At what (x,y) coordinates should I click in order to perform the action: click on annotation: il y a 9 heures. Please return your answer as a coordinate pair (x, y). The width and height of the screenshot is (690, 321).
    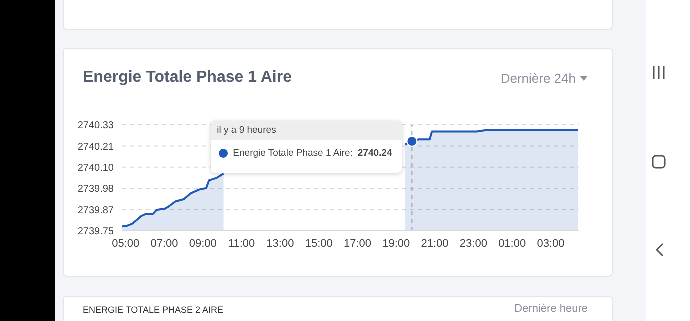
    Looking at the image, I should click on (306, 130).